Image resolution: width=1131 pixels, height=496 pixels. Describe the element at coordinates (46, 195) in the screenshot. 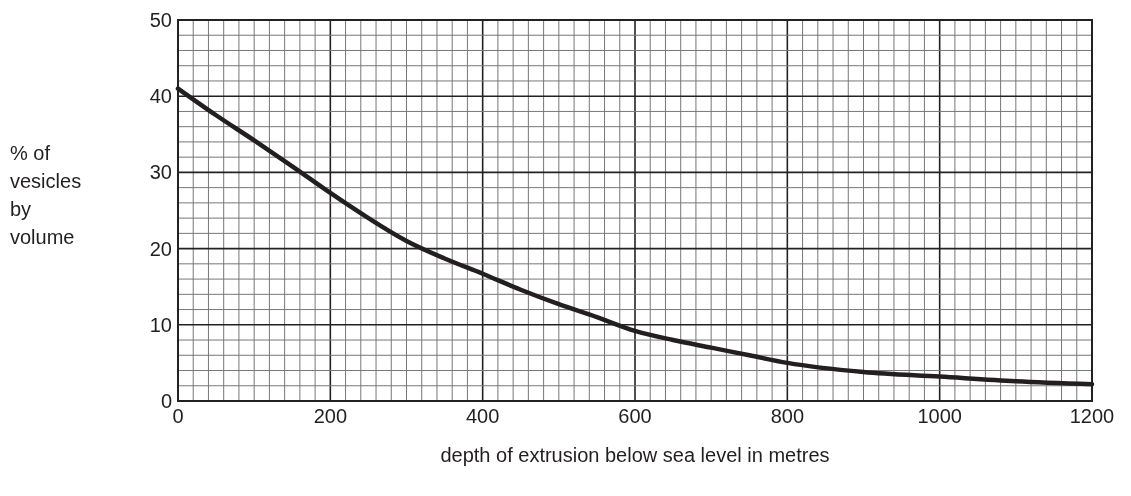

I see `y-axis-title: % of vesicles by volume` at that location.